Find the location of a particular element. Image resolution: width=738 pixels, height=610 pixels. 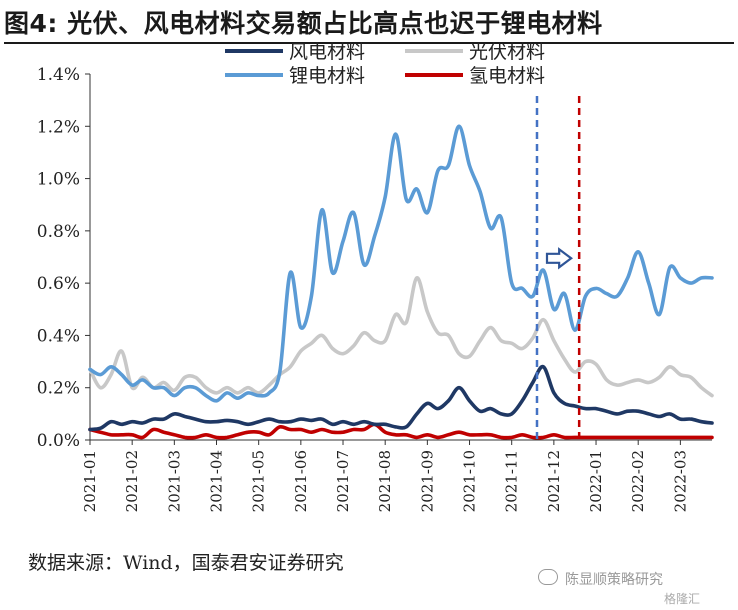

x-tick-label: 2021-08 is located at coordinates (385, 481).